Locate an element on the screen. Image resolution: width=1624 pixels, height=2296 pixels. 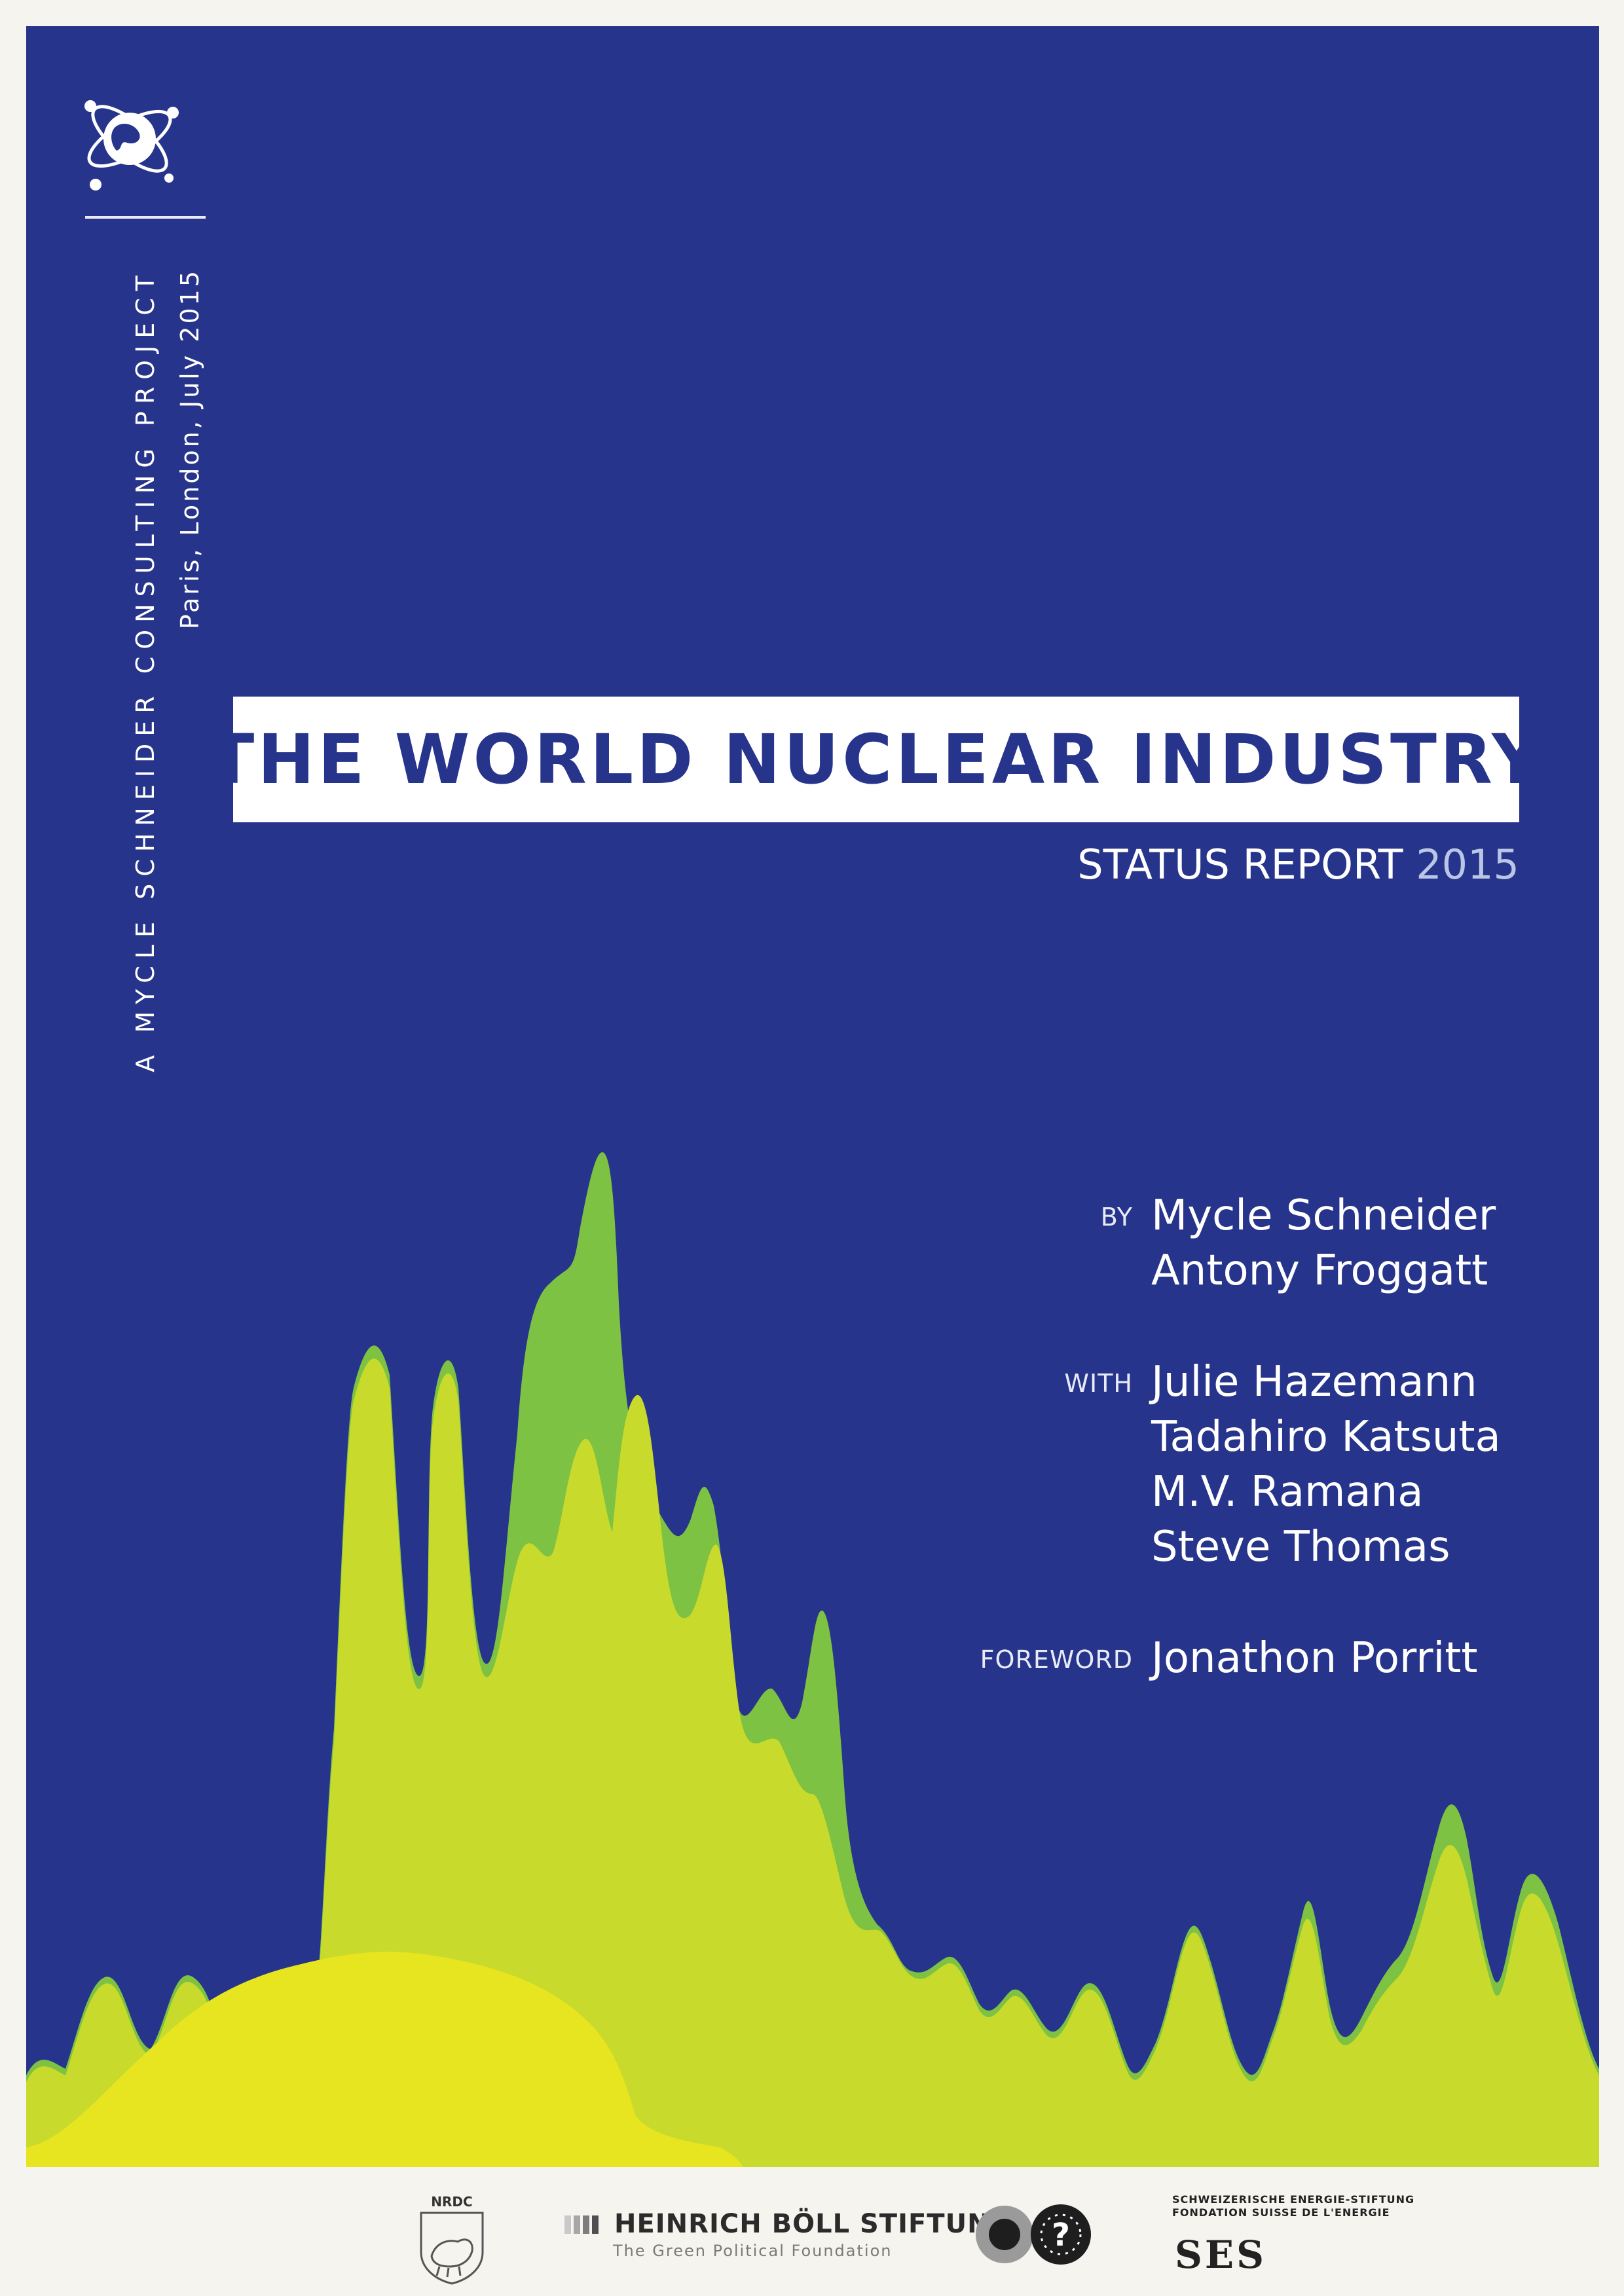
eu-stars-icon: ? is located at coordinates (1061, 2234).